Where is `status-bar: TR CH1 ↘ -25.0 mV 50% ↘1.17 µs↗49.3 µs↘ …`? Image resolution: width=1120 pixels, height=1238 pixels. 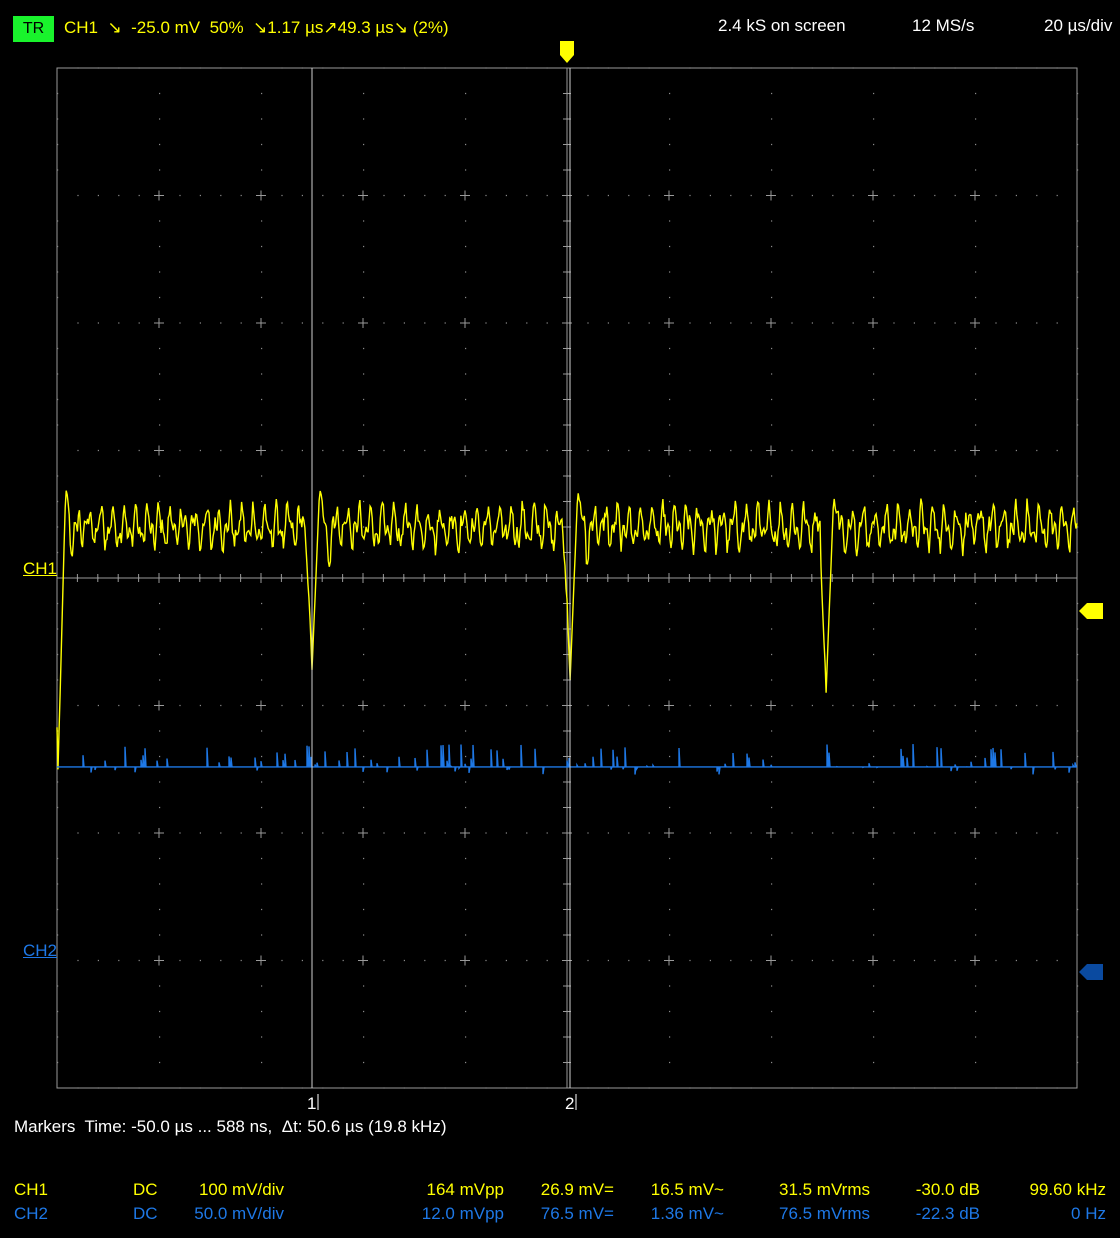 status-bar: TR CH1 ↘ -25.0 mV 50% ↘1.17 µs↗49.3 µs↘ … is located at coordinates (560, 25).